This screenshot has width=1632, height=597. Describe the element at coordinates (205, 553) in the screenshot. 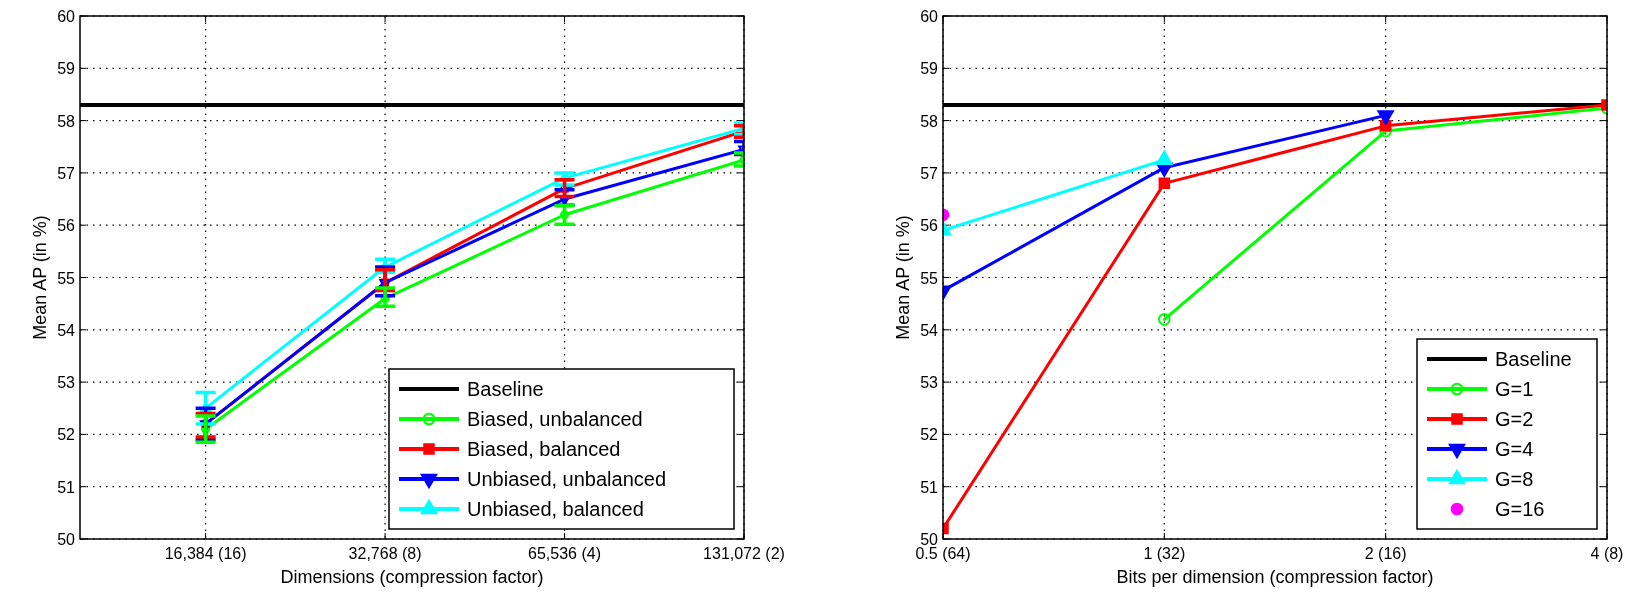

I see `x-tick-label: 16,384 (16)` at that location.